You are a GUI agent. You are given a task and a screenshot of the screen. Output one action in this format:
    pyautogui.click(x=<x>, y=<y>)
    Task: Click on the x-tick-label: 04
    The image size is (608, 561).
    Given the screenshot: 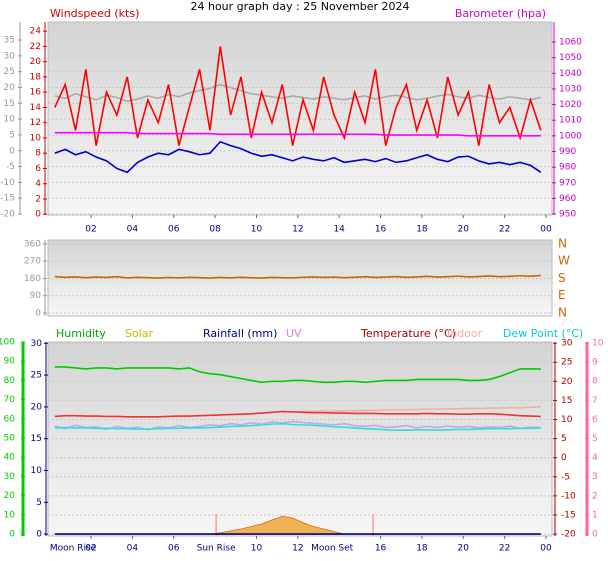 What is the action you would take?
    pyautogui.click(x=133, y=230)
    